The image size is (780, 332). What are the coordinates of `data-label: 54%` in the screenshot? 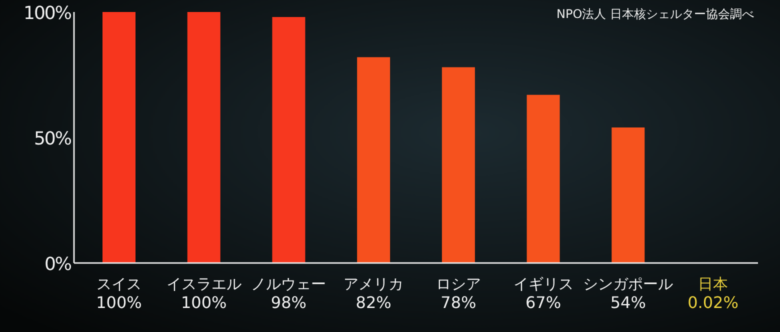 It's located at (628, 302).